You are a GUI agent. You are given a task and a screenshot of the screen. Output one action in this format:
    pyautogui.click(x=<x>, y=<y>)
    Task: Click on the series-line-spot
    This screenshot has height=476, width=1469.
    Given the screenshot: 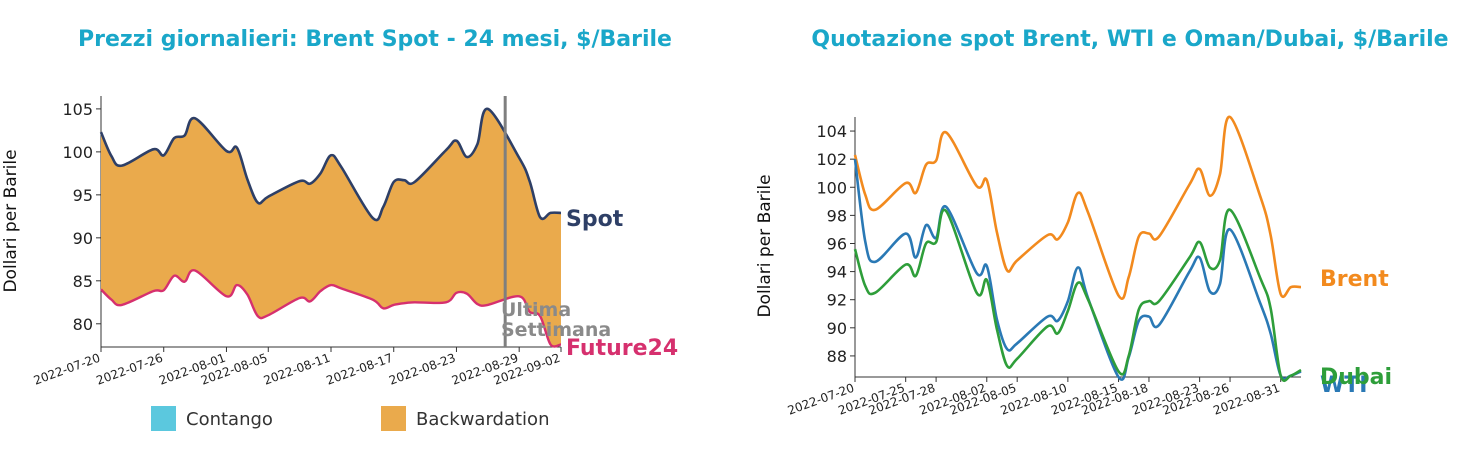 What is the action you would take?
    pyautogui.click(x=330, y=164)
    